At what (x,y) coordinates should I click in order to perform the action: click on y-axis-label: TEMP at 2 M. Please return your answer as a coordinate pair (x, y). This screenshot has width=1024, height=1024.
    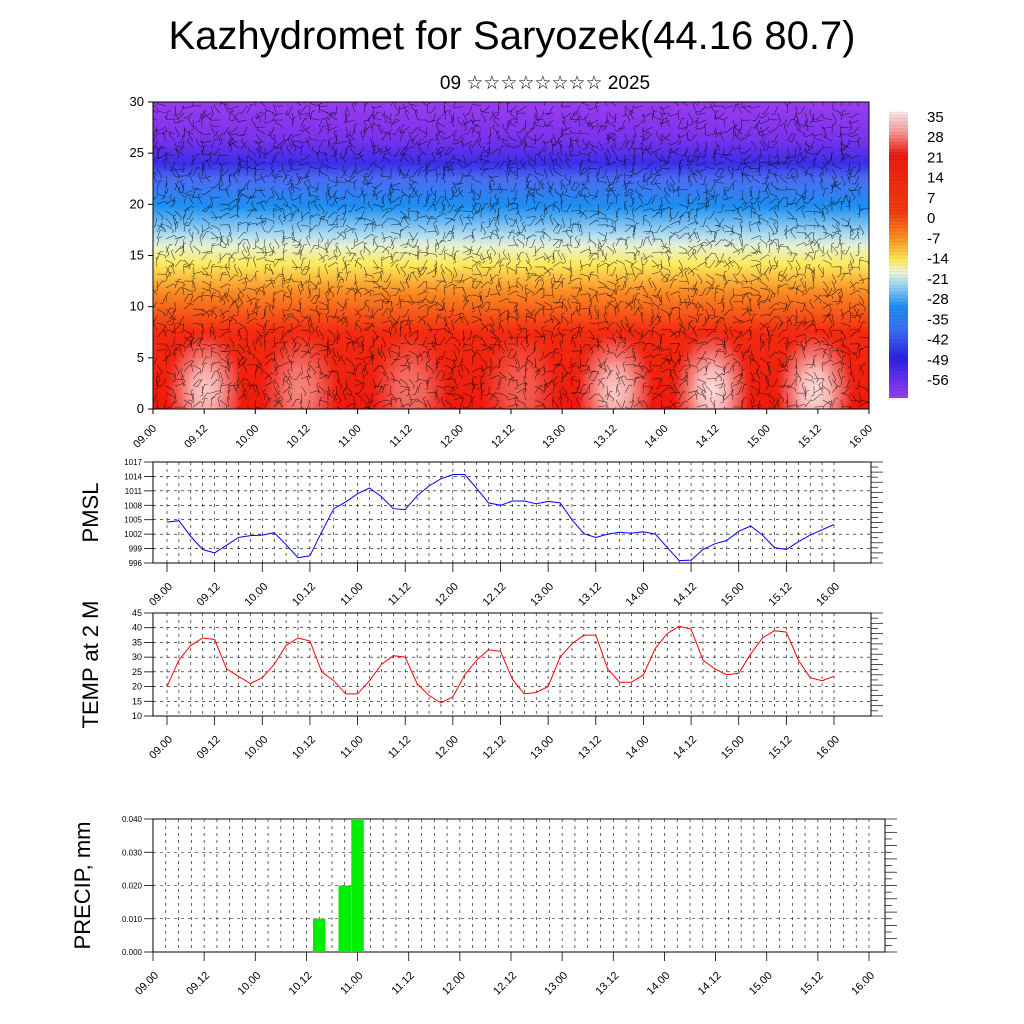
    Looking at the image, I should click on (90, 665).